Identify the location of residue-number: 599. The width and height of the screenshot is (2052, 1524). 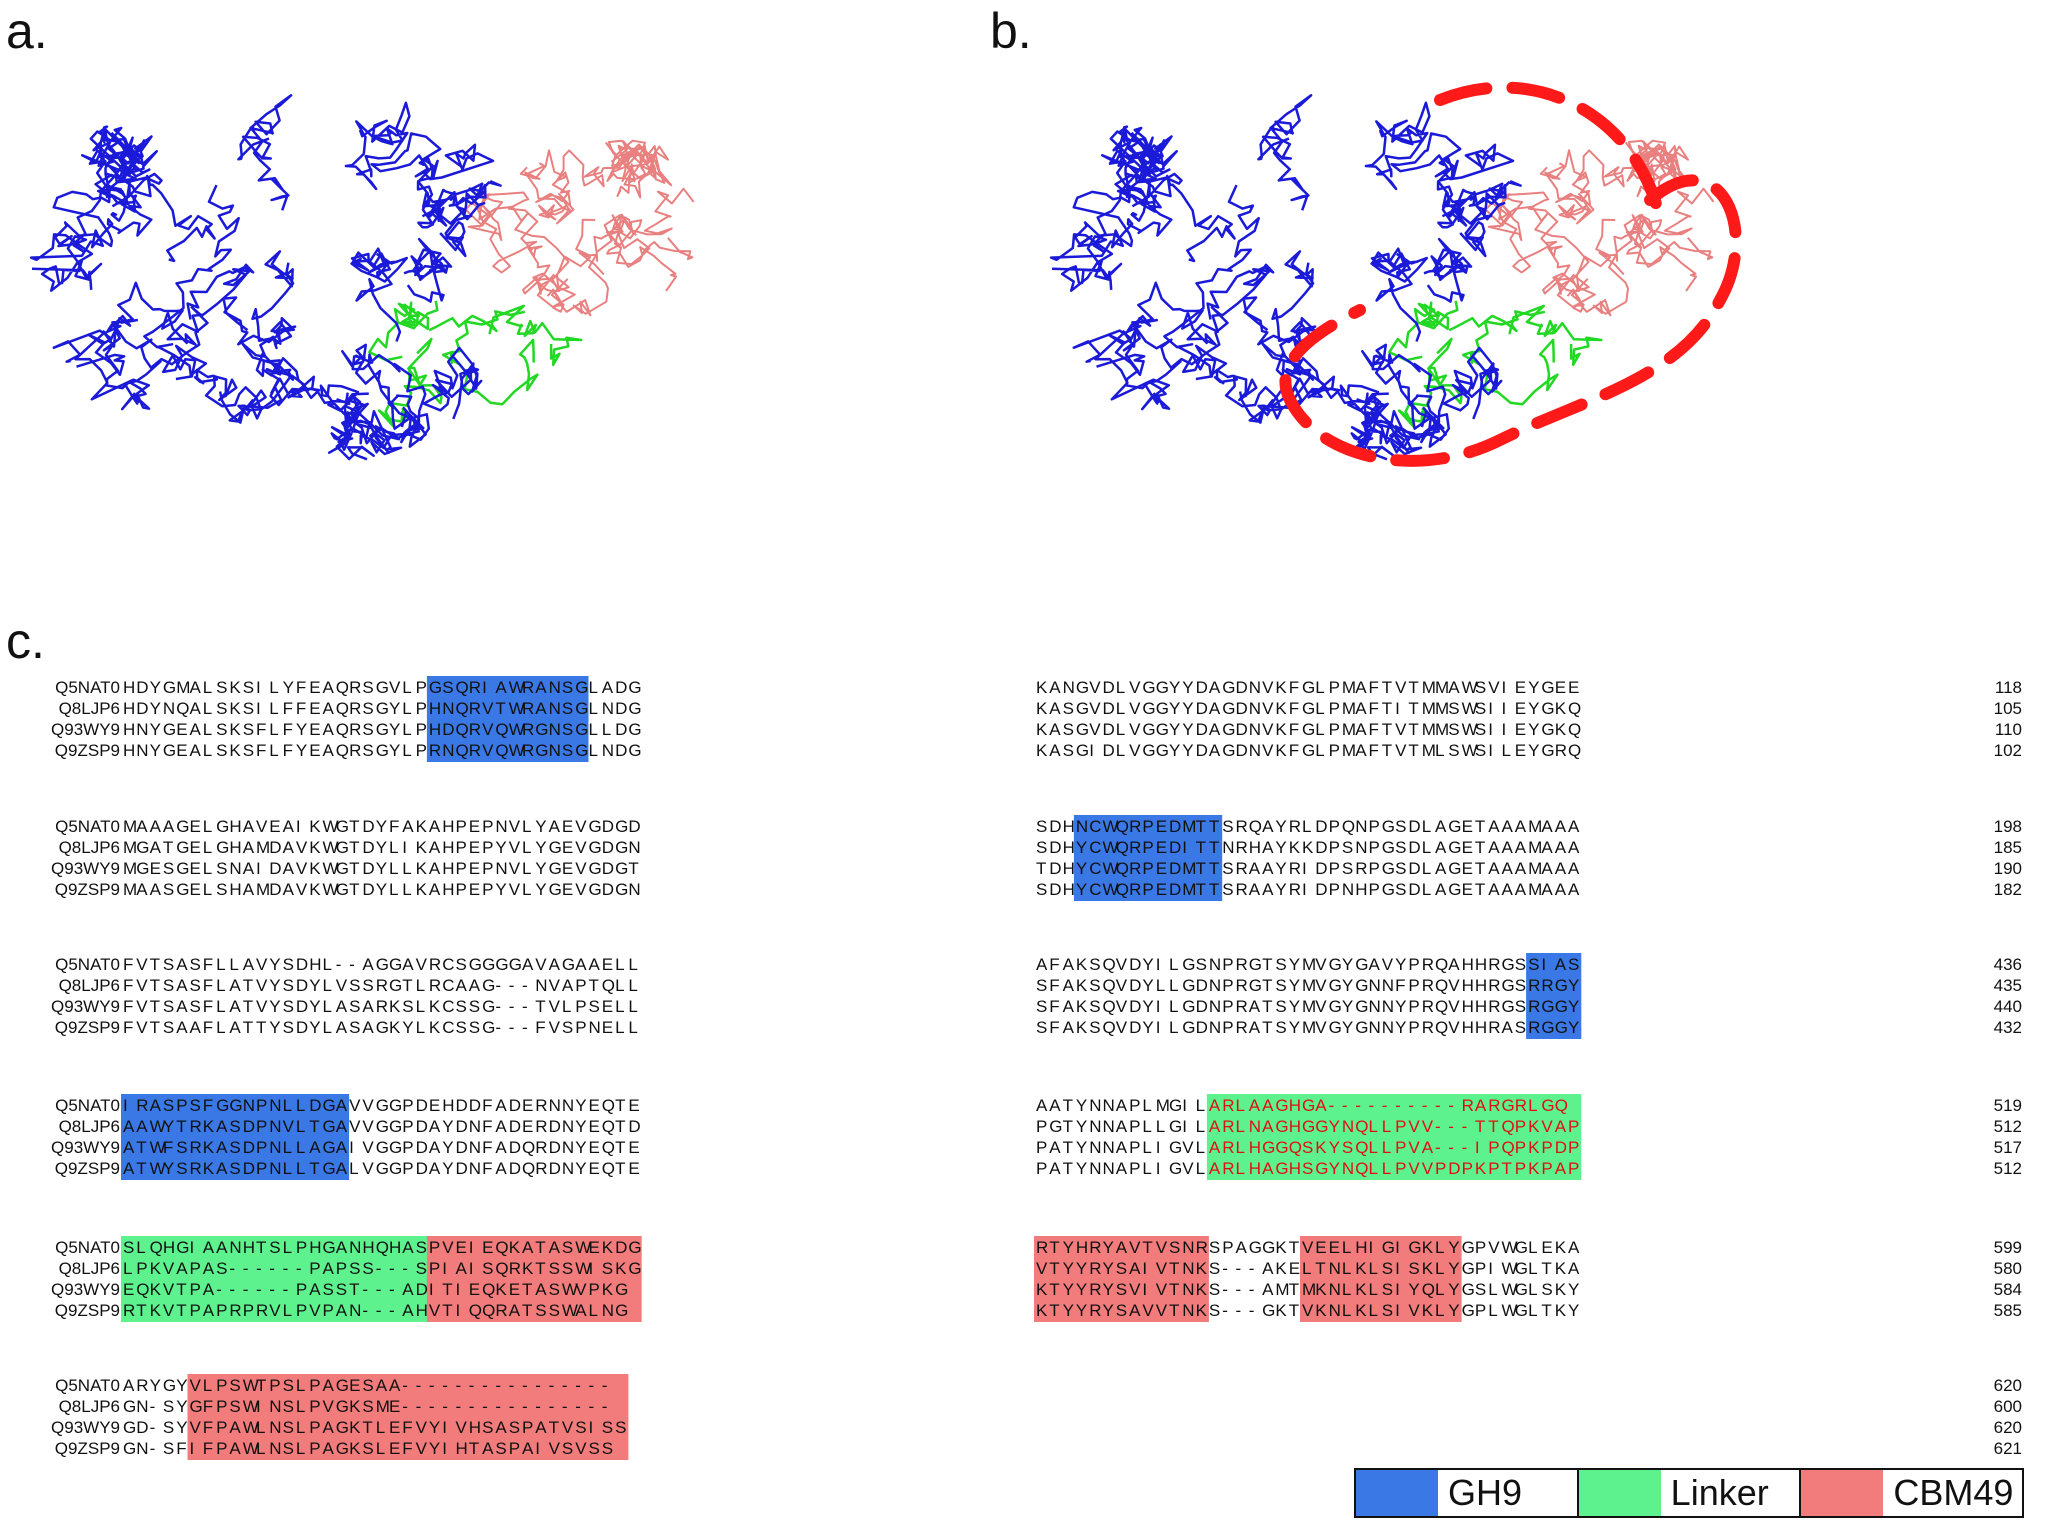
(2008, 1247).